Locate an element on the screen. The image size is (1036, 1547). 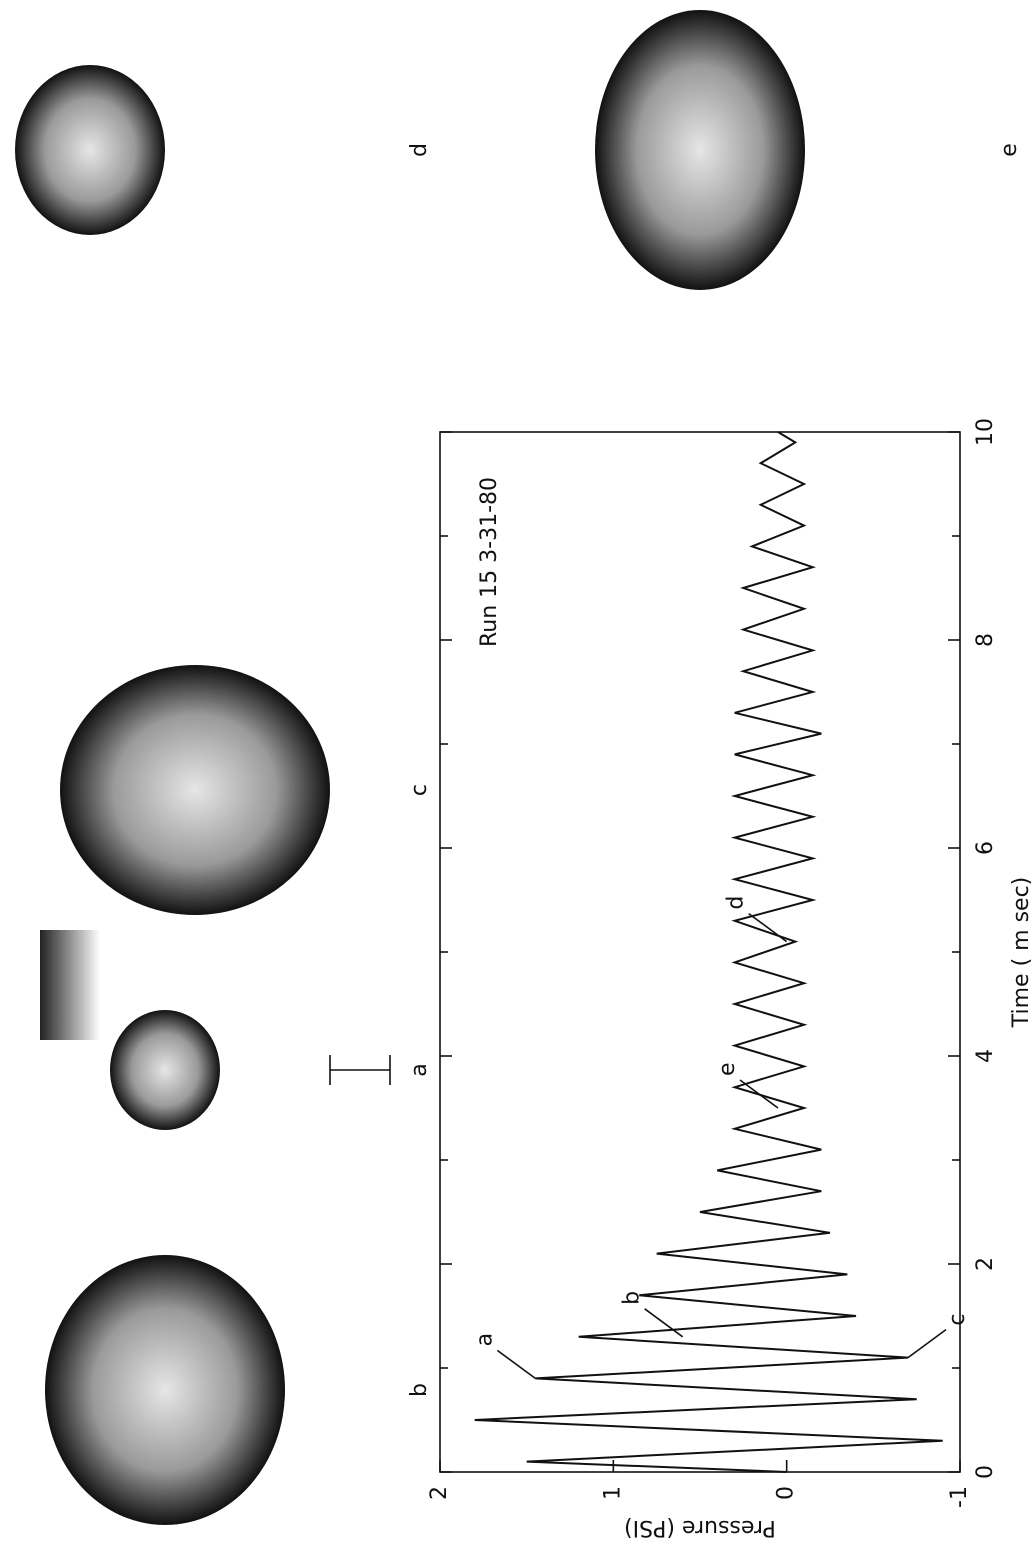
photo-d is located at coordinates (90, 150).